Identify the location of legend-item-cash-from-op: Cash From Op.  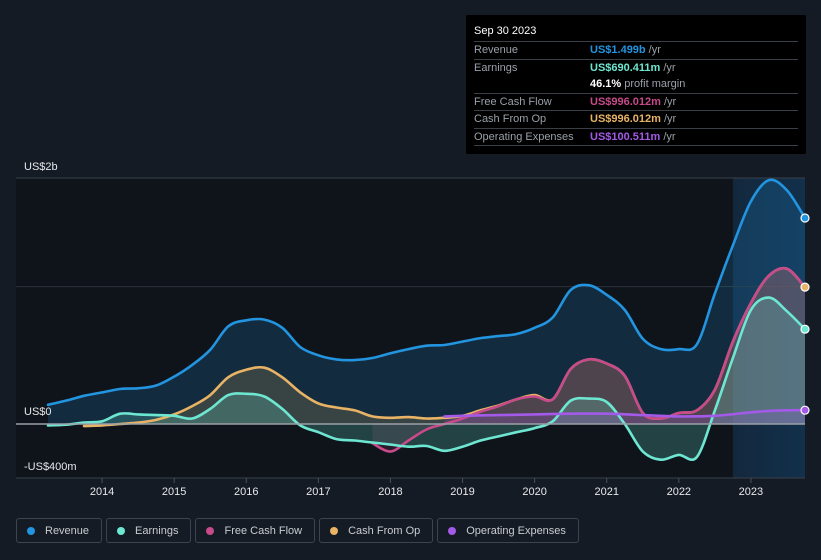
(376, 530).